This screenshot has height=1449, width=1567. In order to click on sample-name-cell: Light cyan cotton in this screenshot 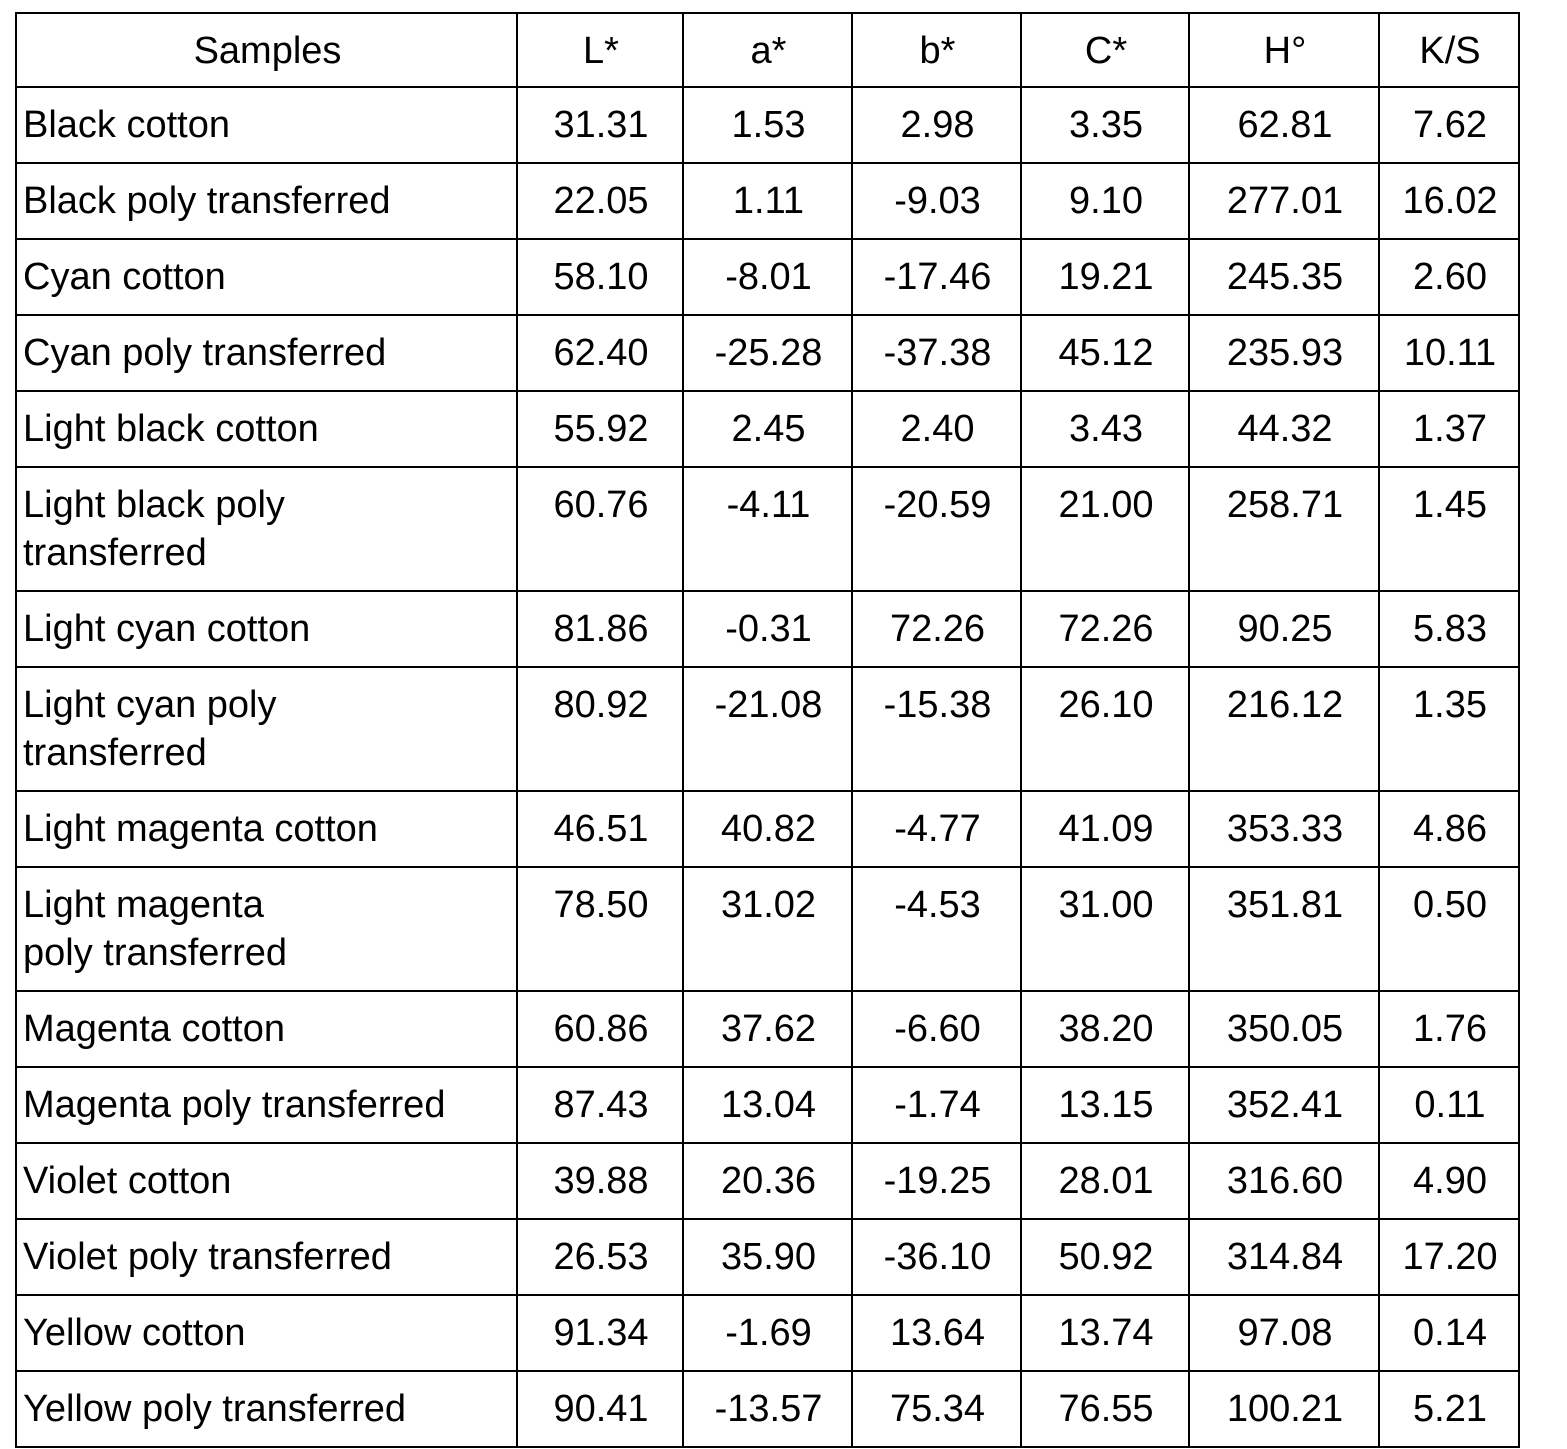, I will do `click(266, 629)`.